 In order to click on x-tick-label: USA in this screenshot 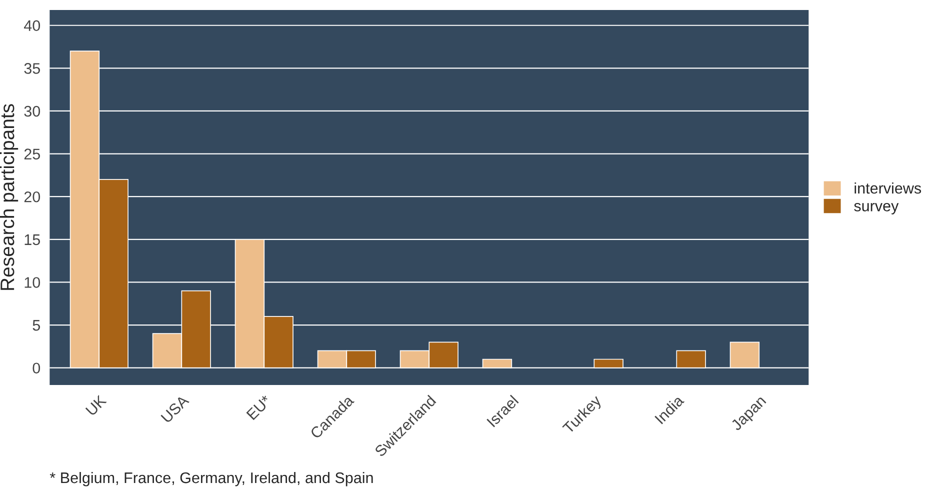, I will do `click(175, 409)`.